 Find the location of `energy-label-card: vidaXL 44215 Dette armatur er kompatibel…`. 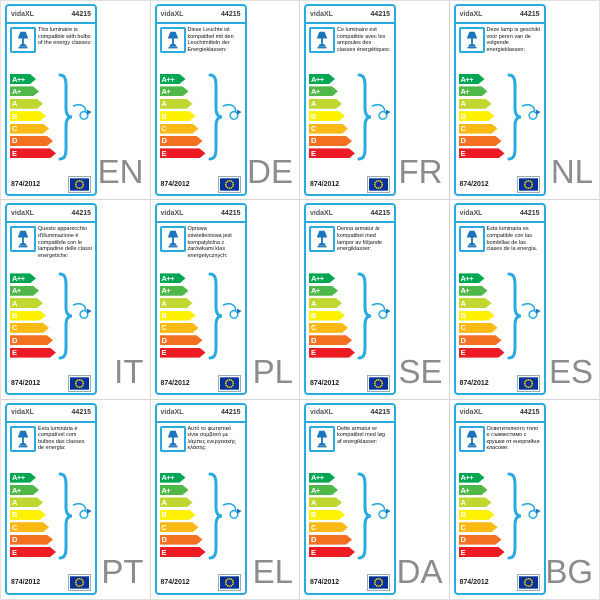

energy-label-card: vidaXL 44215 Dette armatur er kompatibel… is located at coordinates (350, 498).